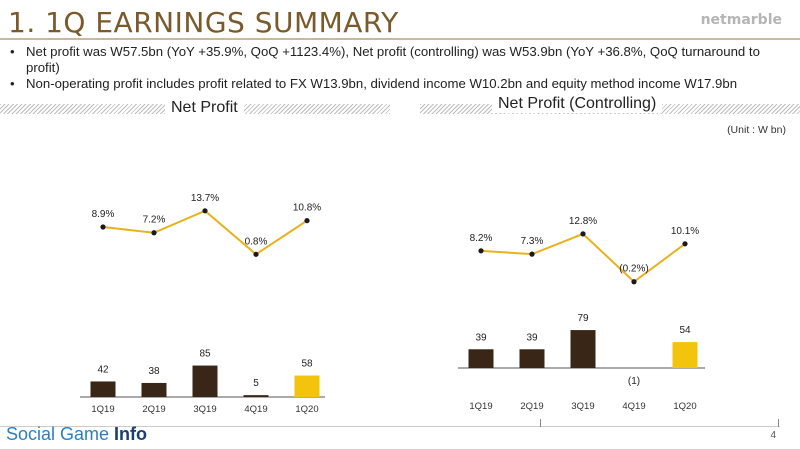 This screenshot has width=800, height=449. Describe the element at coordinates (532, 241) in the screenshot. I see `margin-label: 7.3%` at that location.